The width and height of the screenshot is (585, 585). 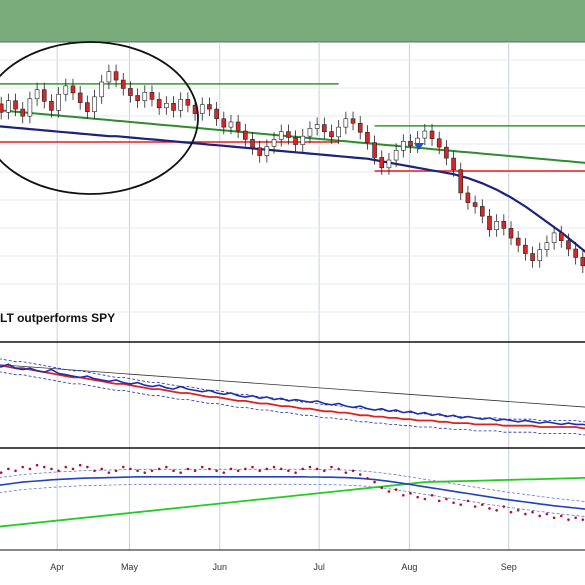 What do you see at coordinates (130, 567) in the screenshot?
I see `x-tick-may: May` at bounding box center [130, 567].